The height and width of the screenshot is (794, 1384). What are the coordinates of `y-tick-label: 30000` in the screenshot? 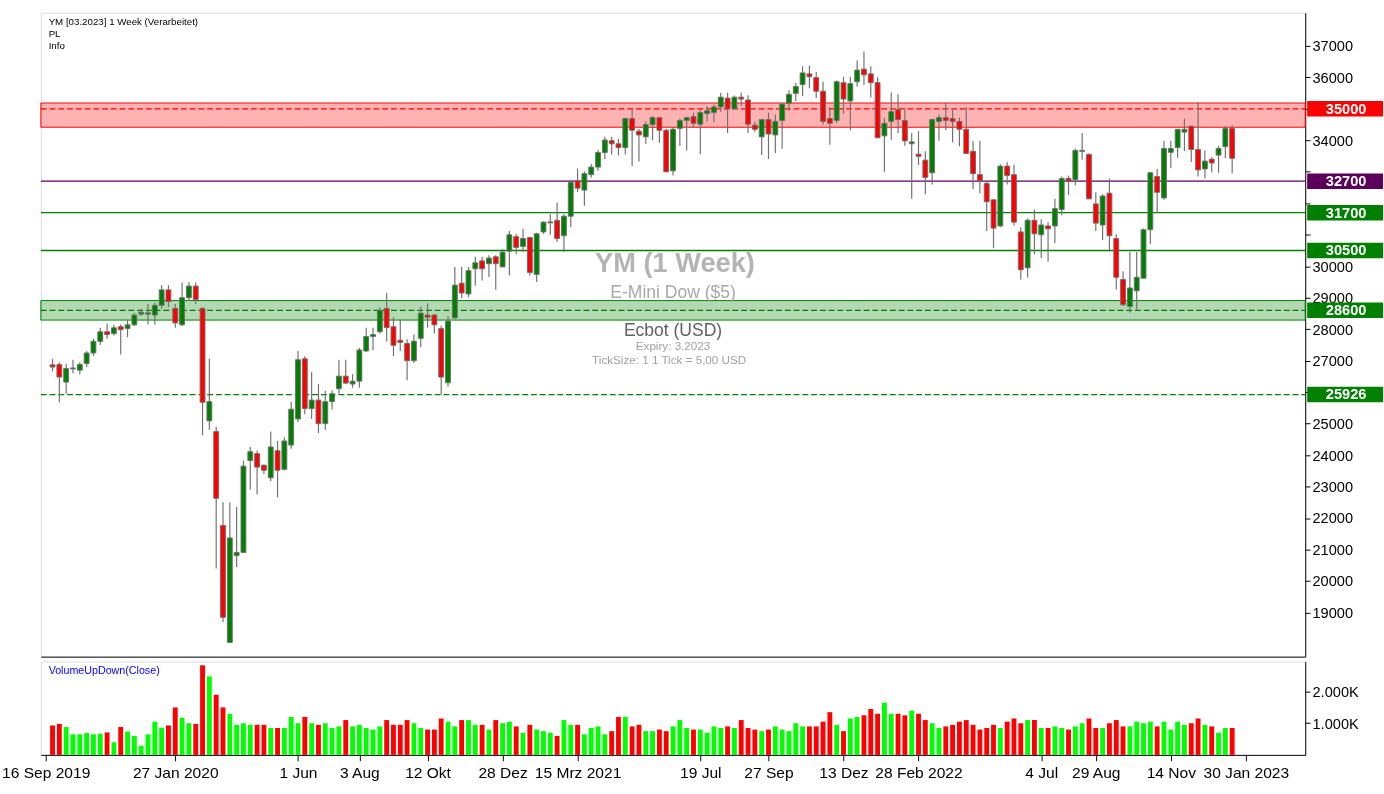 It's located at (1333, 266).